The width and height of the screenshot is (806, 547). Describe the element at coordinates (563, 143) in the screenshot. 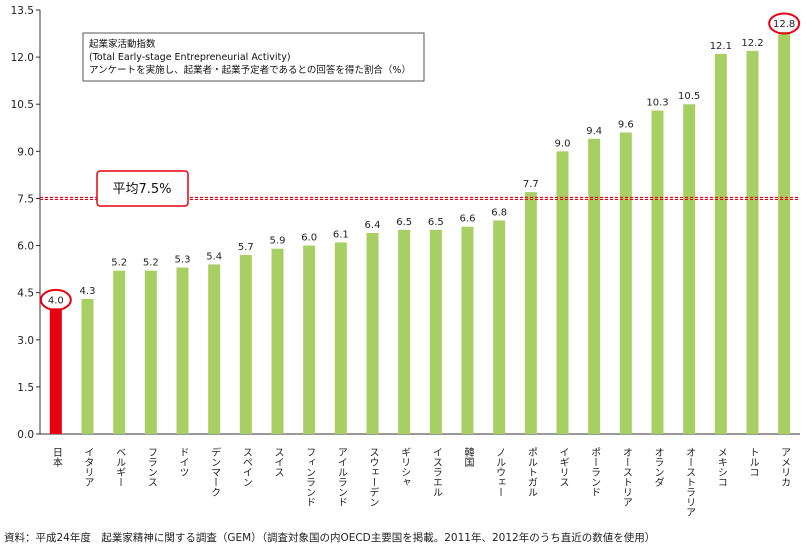

I see `value-label: 9.0` at that location.